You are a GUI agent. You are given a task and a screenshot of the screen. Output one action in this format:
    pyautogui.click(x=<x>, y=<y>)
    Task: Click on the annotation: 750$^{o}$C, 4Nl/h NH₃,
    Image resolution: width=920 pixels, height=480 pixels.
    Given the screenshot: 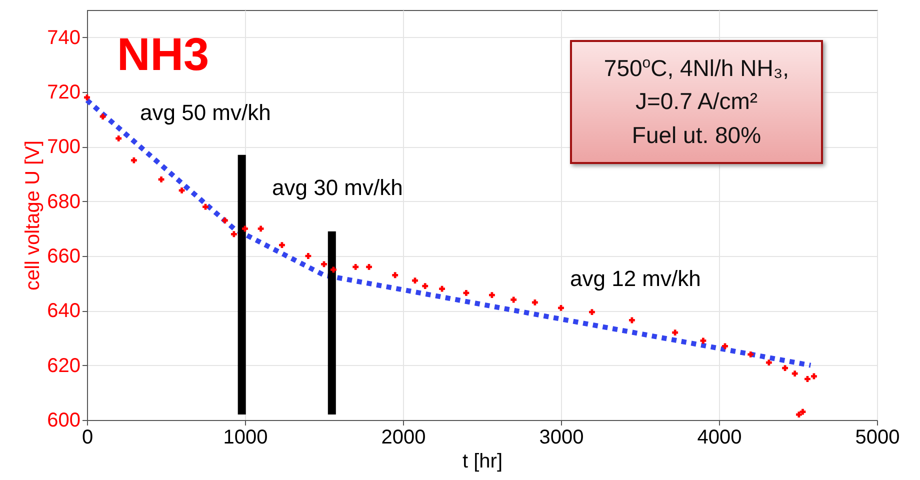 What is the action you would take?
    pyautogui.click(x=696, y=68)
    